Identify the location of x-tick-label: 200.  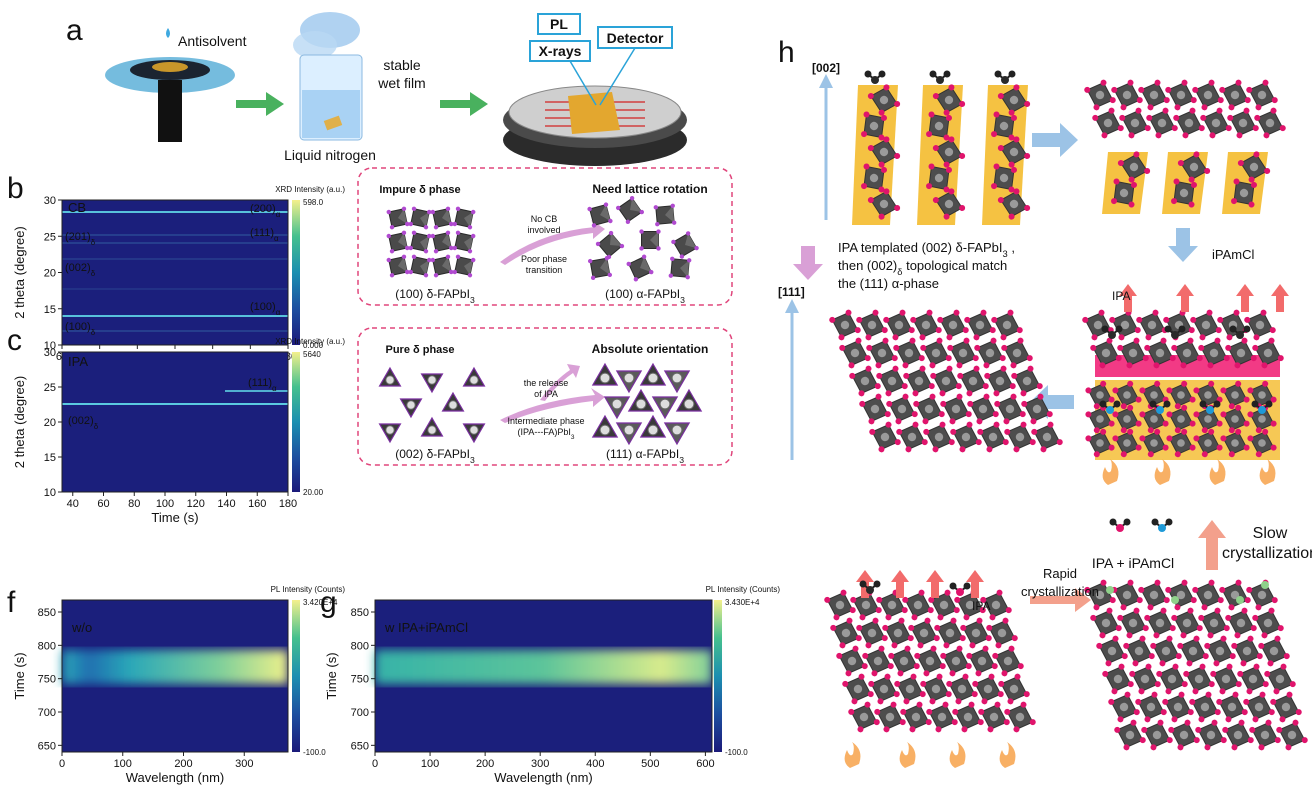
(183, 764).